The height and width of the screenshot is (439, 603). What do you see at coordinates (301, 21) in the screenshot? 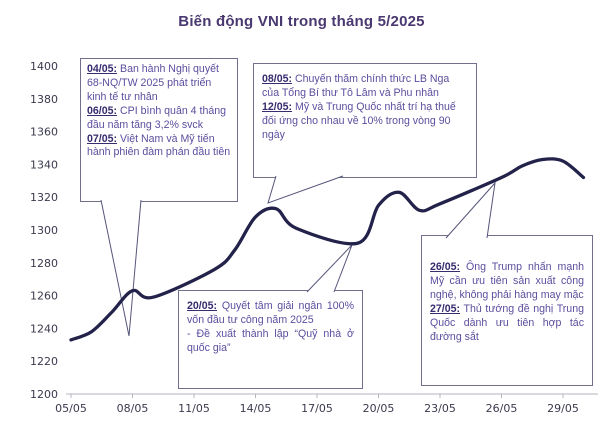
I see `chart-title: Biến động VNI trong tháng 5/2025` at bounding box center [301, 21].